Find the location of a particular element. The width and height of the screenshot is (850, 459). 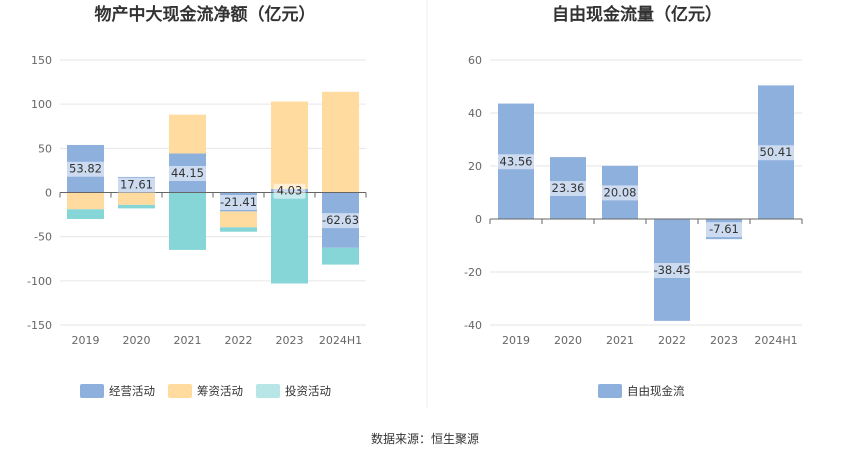

data-label: 43.56 is located at coordinates (516, 161).